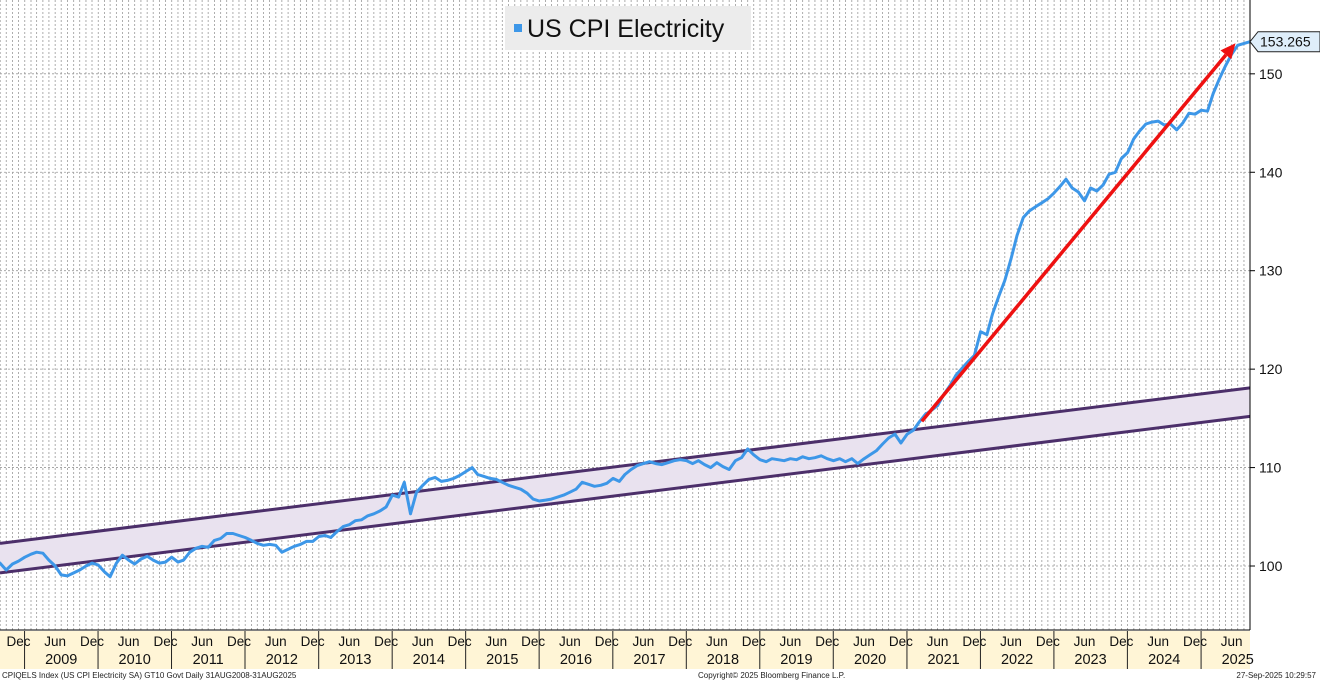 Image resolution: width=1320 pixels, height=683 pixels. Describe the element at coordinates (282, 660) in the screenshot. I see `x-year-label: 2012` at that location.